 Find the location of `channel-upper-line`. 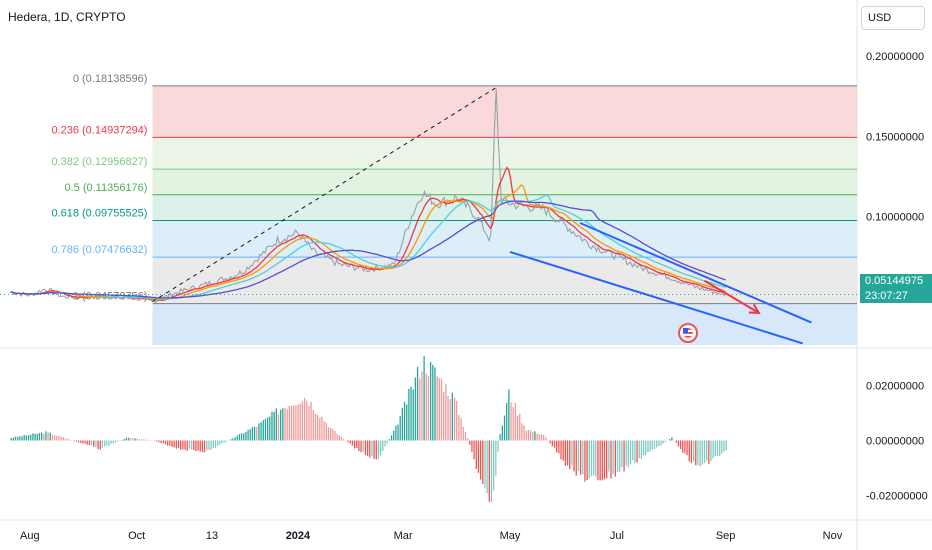

channel-upper-line is located at coordinates (695, 273).